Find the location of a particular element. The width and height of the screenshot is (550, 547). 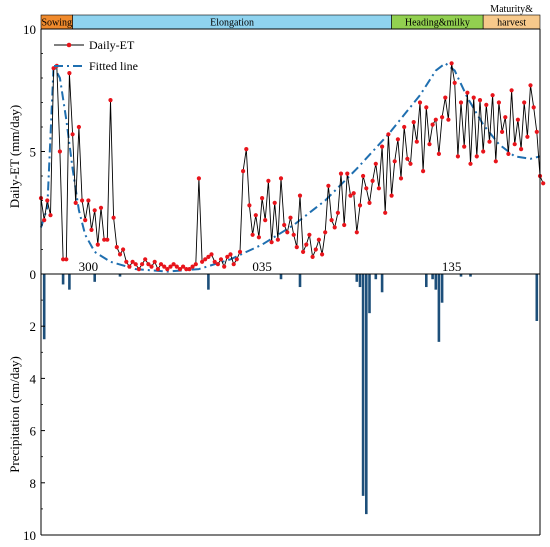

legend-et-marker is located at coordinates (69, 45).